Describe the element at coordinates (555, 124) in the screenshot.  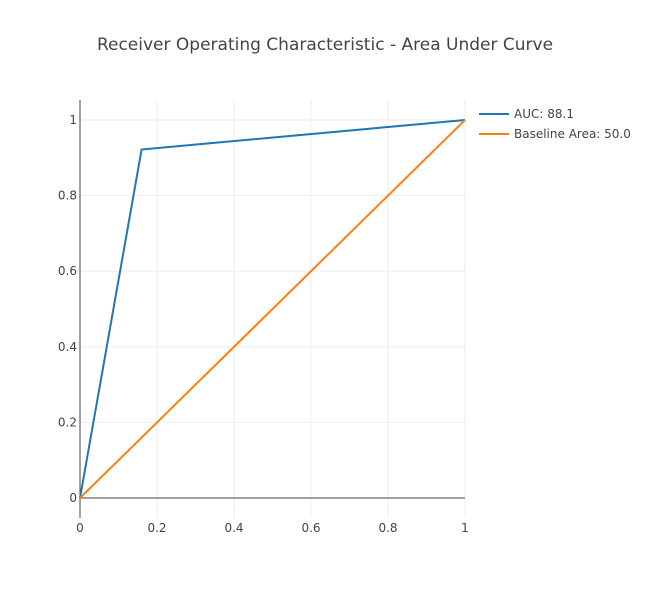
I see `legend: AUC: 88.1 Baseline Area: 50.0` at that location.